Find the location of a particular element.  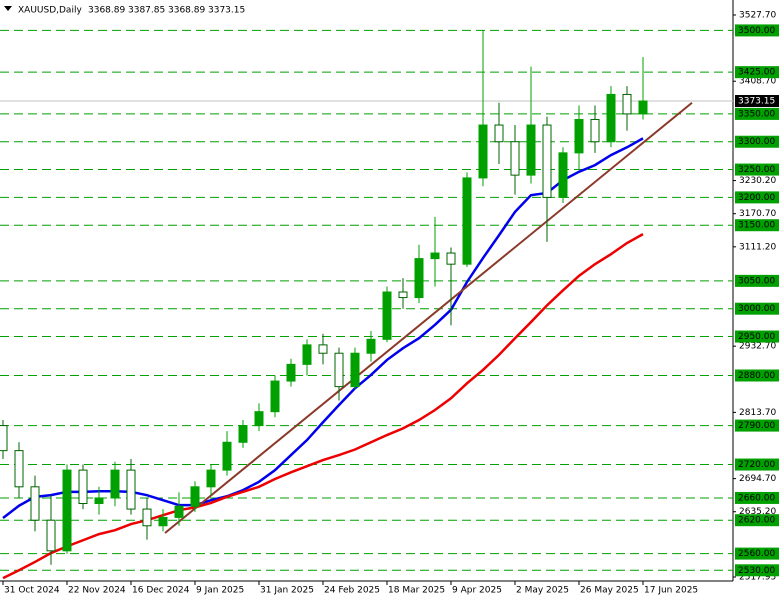

y-tick-label: 3230.20 is located at coordinates (757, 181).